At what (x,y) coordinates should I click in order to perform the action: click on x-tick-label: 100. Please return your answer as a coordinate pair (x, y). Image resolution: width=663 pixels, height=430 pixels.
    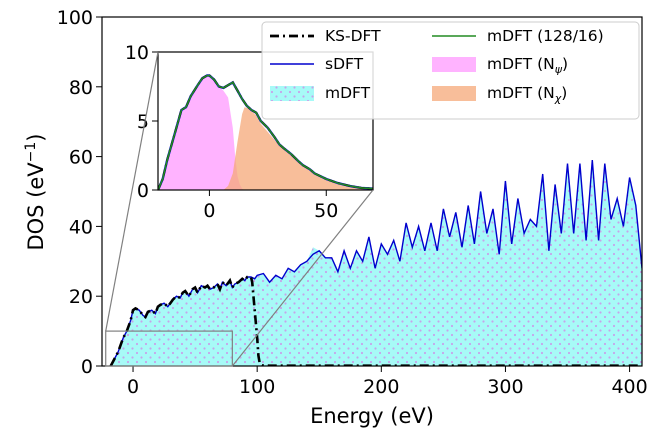
    Looking at the image, I should click on (257, 387).